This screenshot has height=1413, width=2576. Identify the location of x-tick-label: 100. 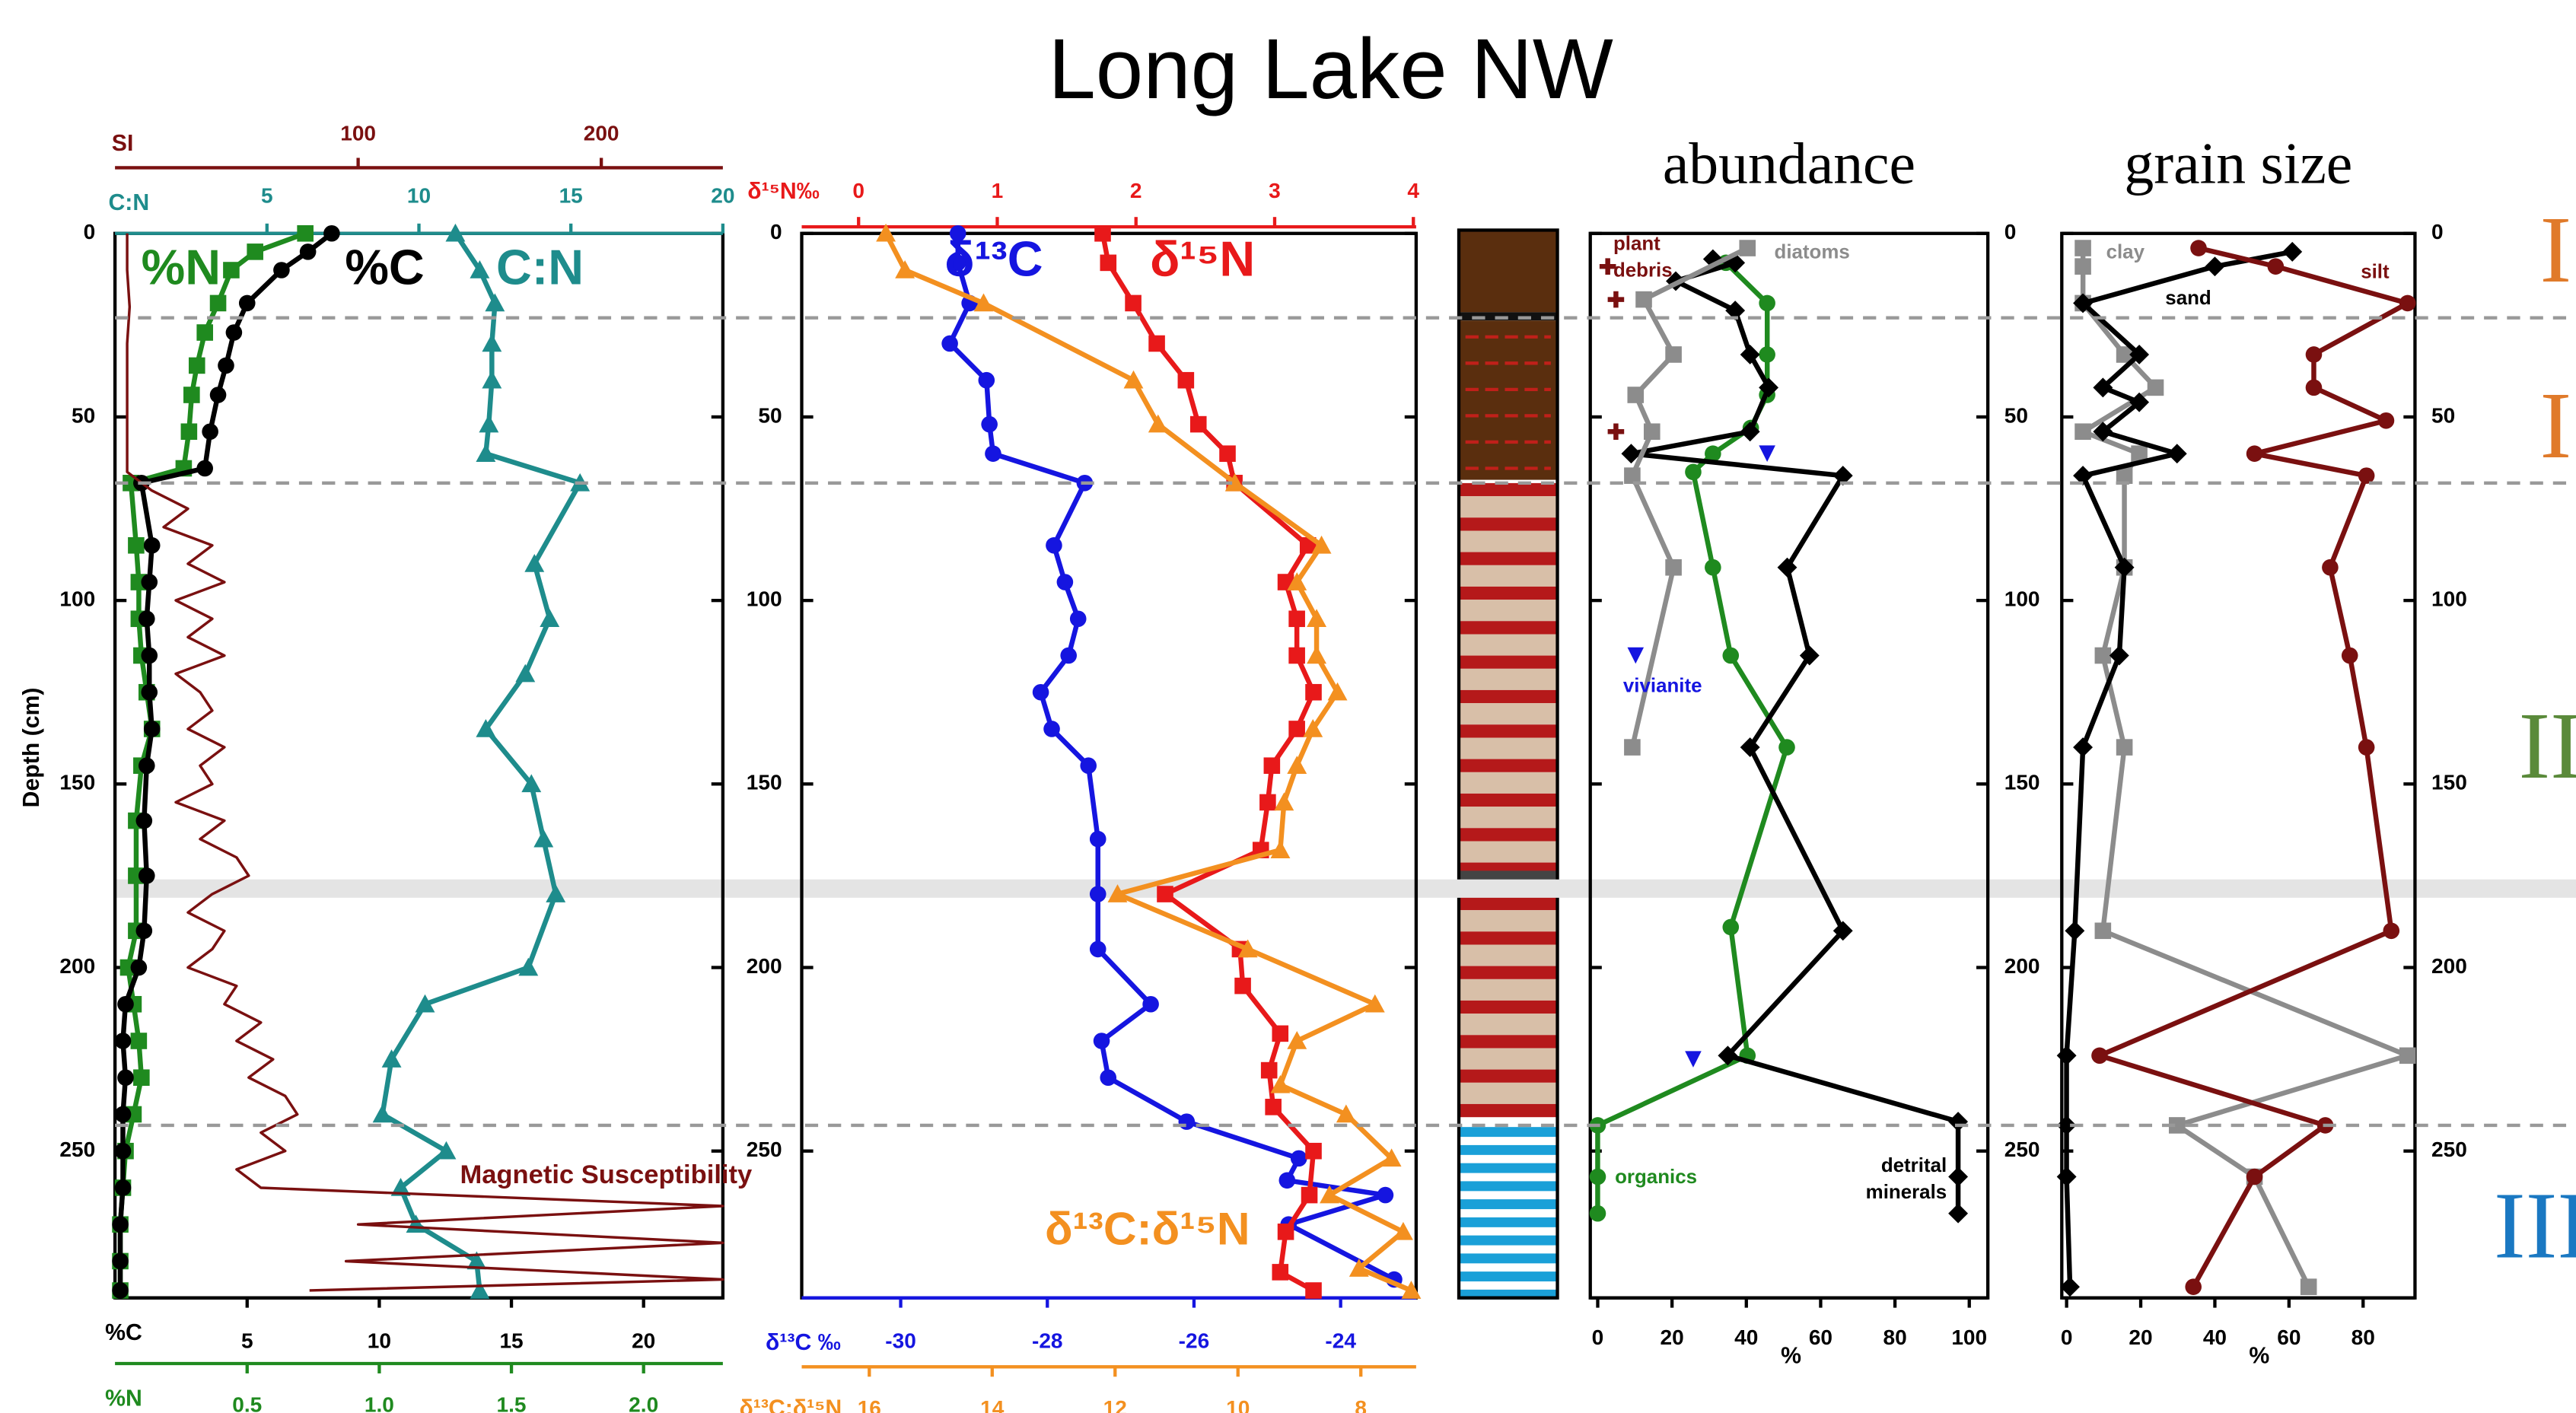
(1969, 1337).